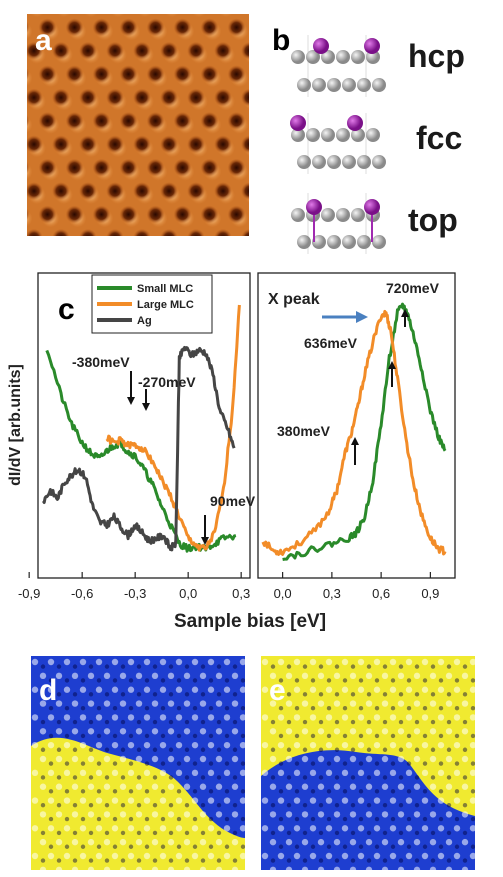  What do you see at coordinates (152, 304) in the screenshot?
I see `legend: Small MLC Large MLC Ag` at bounding box center [152, 304].